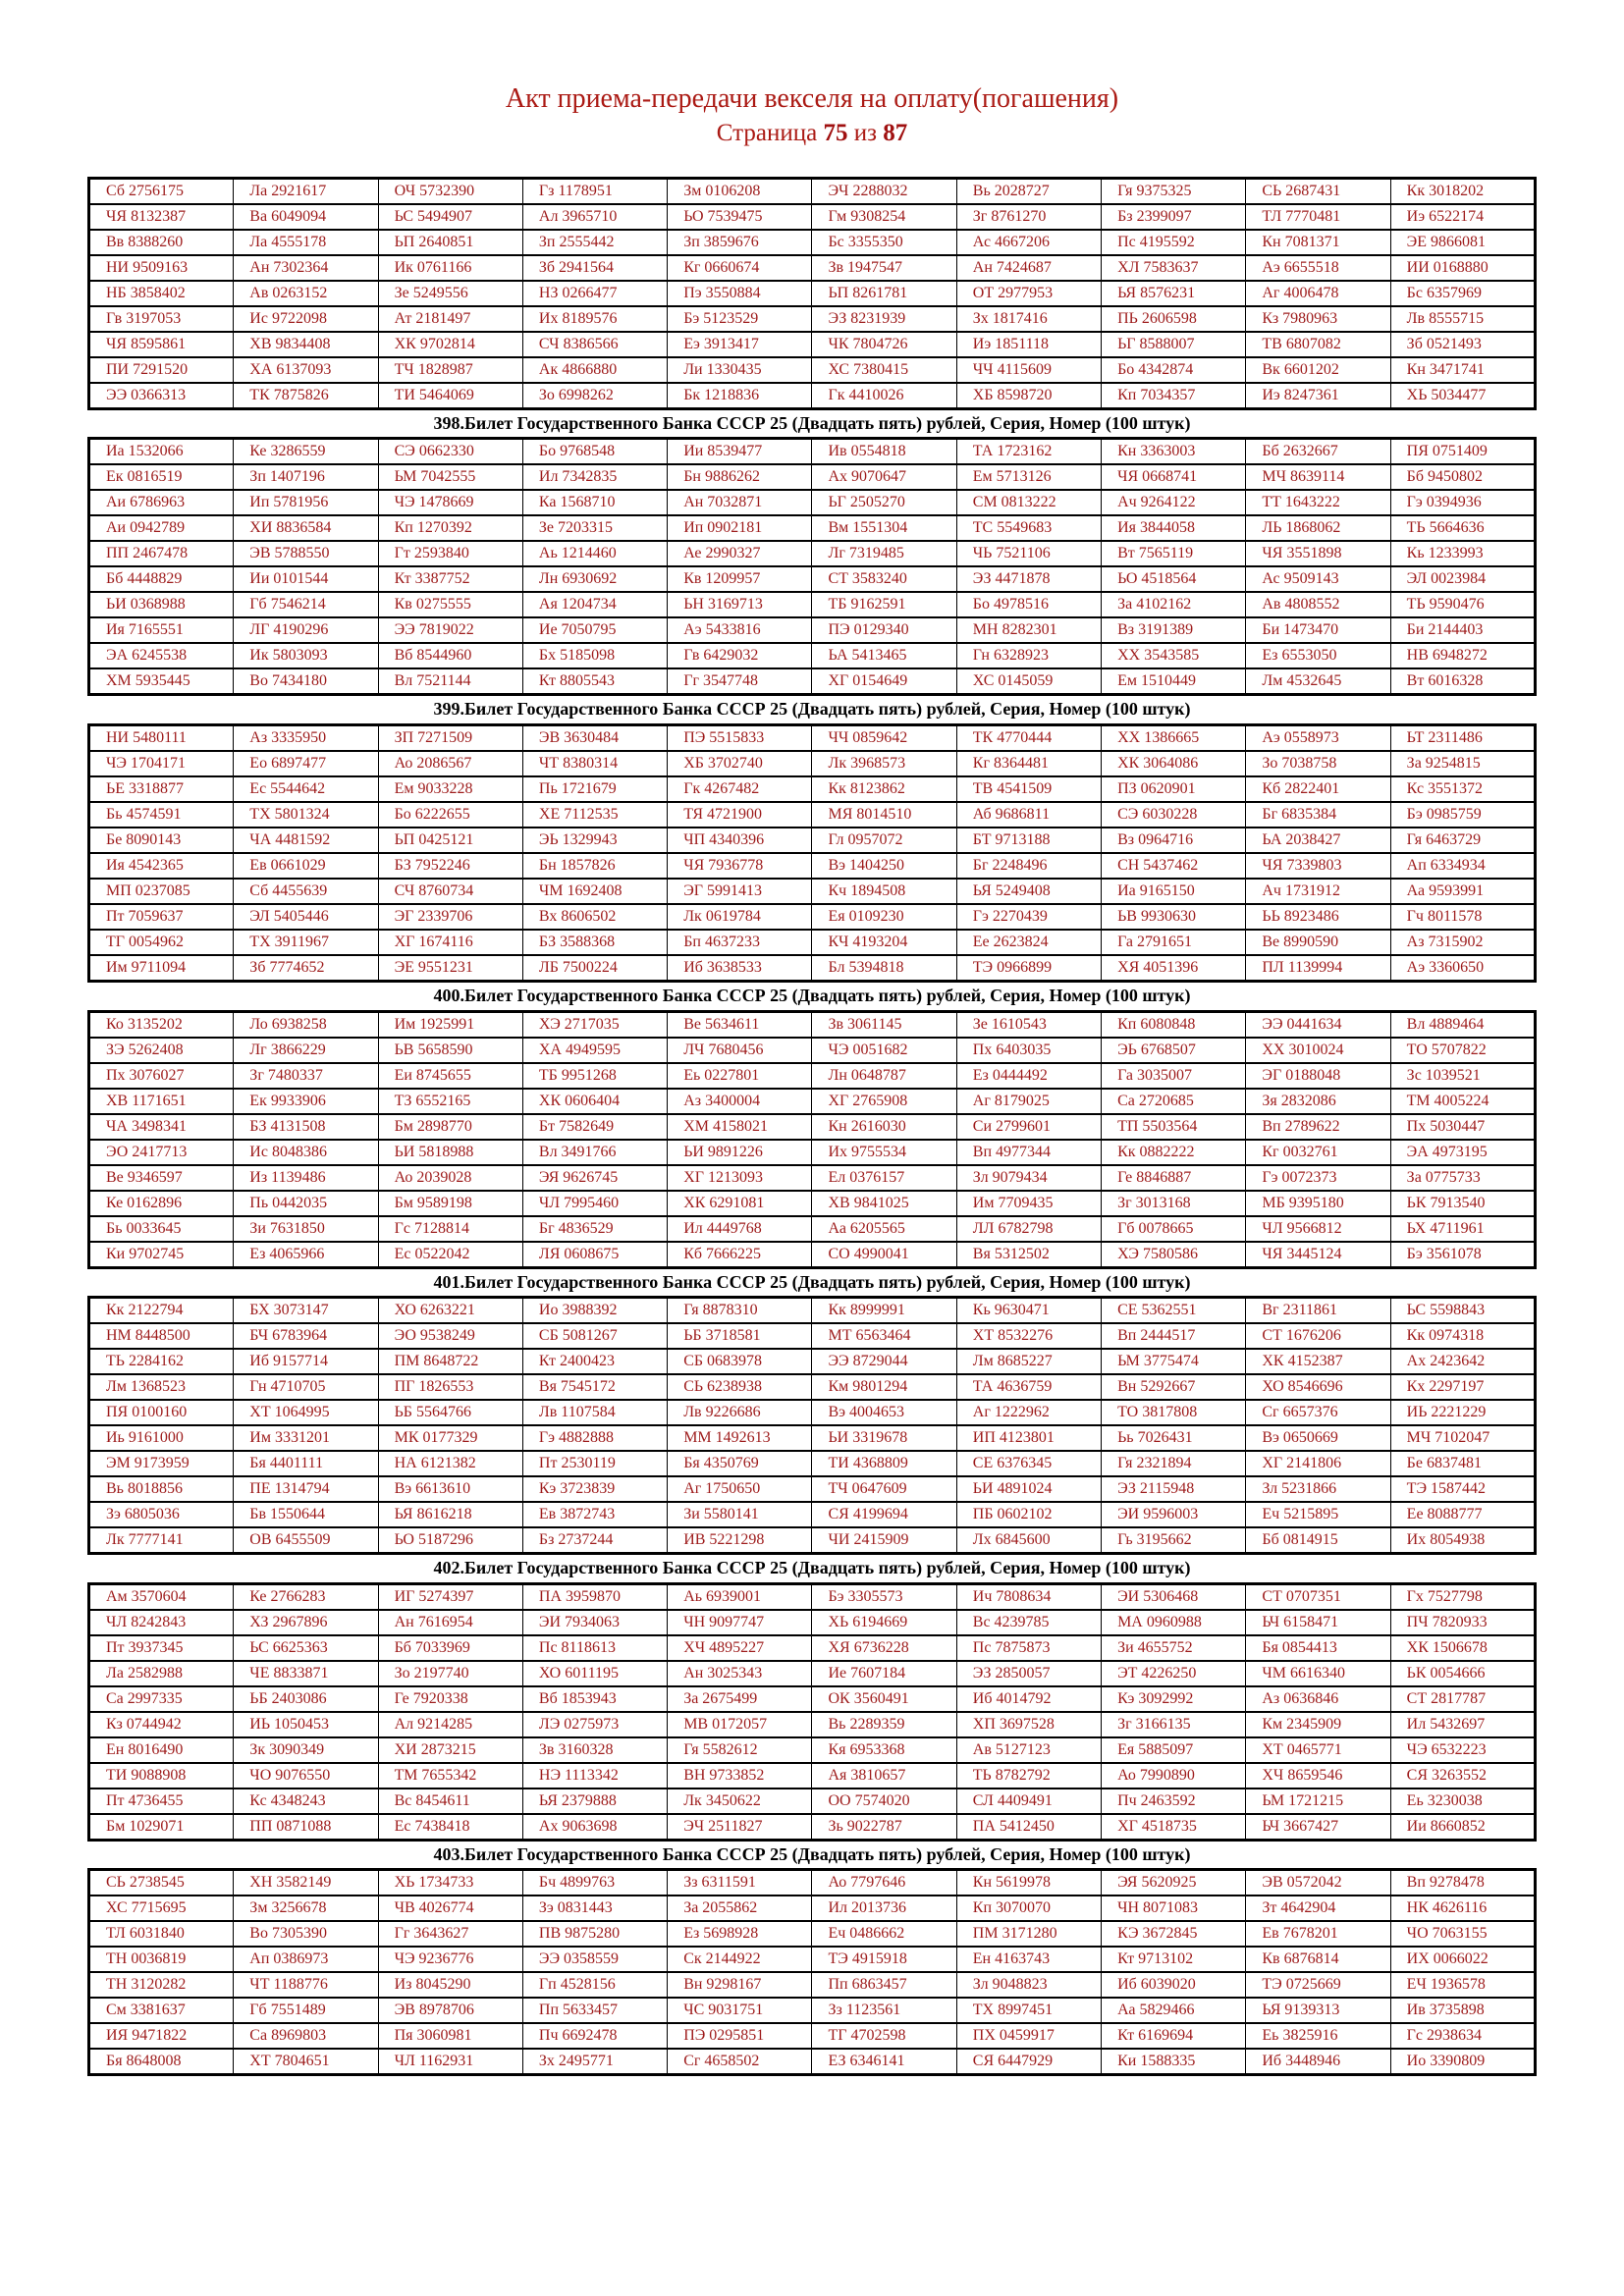 The width and height of the screenshot is (1624, 2296). Describe the element at coordinates (160, 1515) in the screenshot. I see `serial-cell: Зэ 6805036` at that location.